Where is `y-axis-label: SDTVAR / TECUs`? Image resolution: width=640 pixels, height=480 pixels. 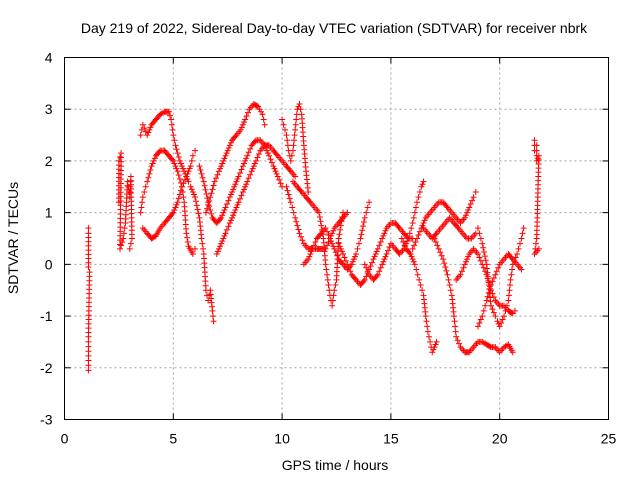 y-axis-label: SDTVAR / TECUs is located at coordinates (13, 238).